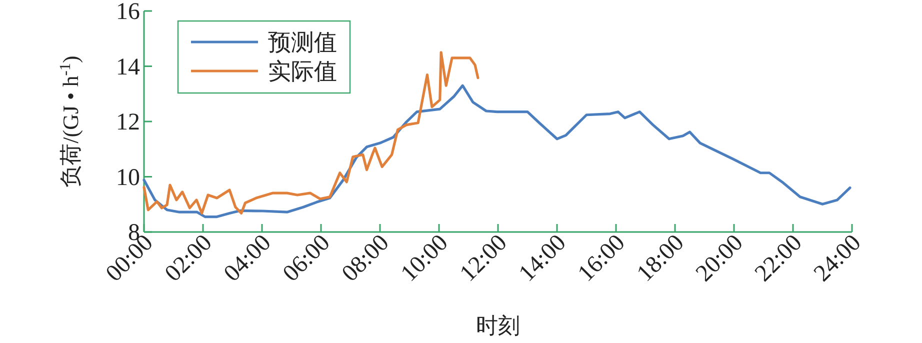  I want to click on x-axis-title: 时刻, so click(498, 325).